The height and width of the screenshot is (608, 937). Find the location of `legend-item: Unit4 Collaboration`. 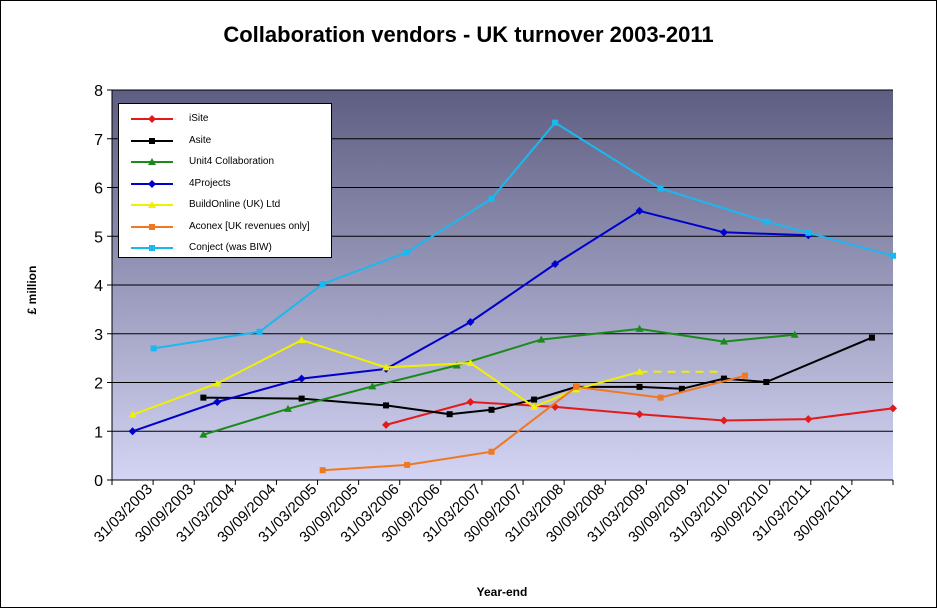

legend-item: Unit4 Collaboration is located at coordinates (225, 162).